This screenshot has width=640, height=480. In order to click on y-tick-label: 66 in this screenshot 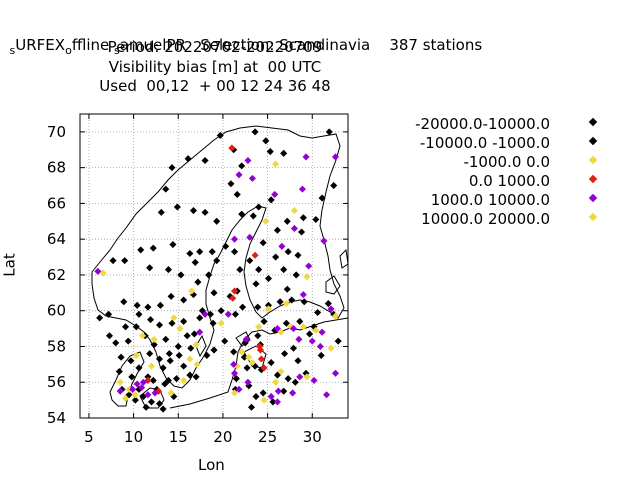, I will do `click(56, 203)`.